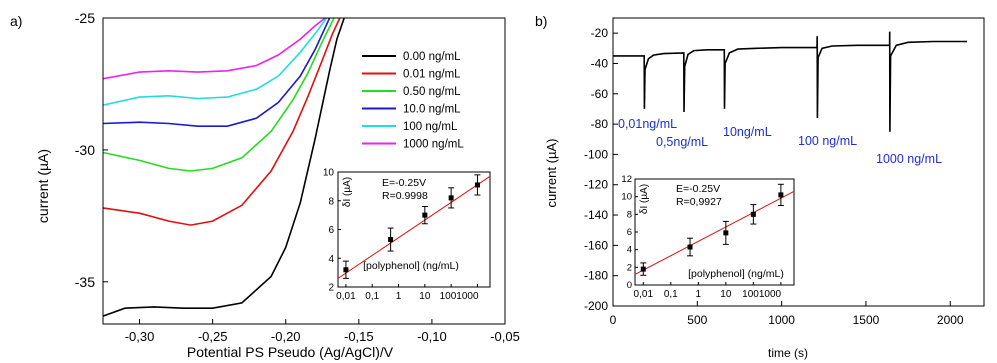  I want to click on panel-b-ylabel: current (µA), so click(551, 173).